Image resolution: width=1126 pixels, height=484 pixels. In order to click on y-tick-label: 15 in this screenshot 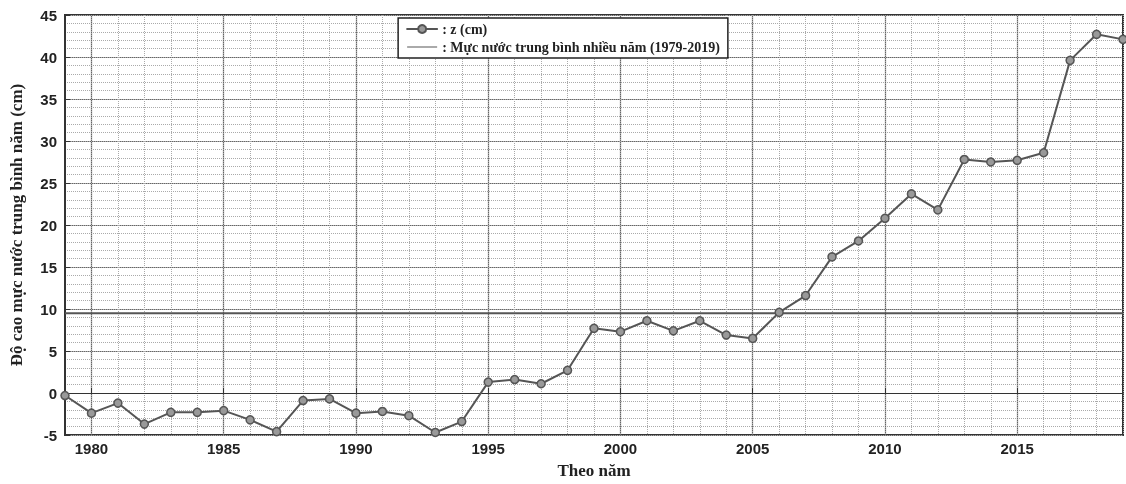, I will do `click(48, 267)`.